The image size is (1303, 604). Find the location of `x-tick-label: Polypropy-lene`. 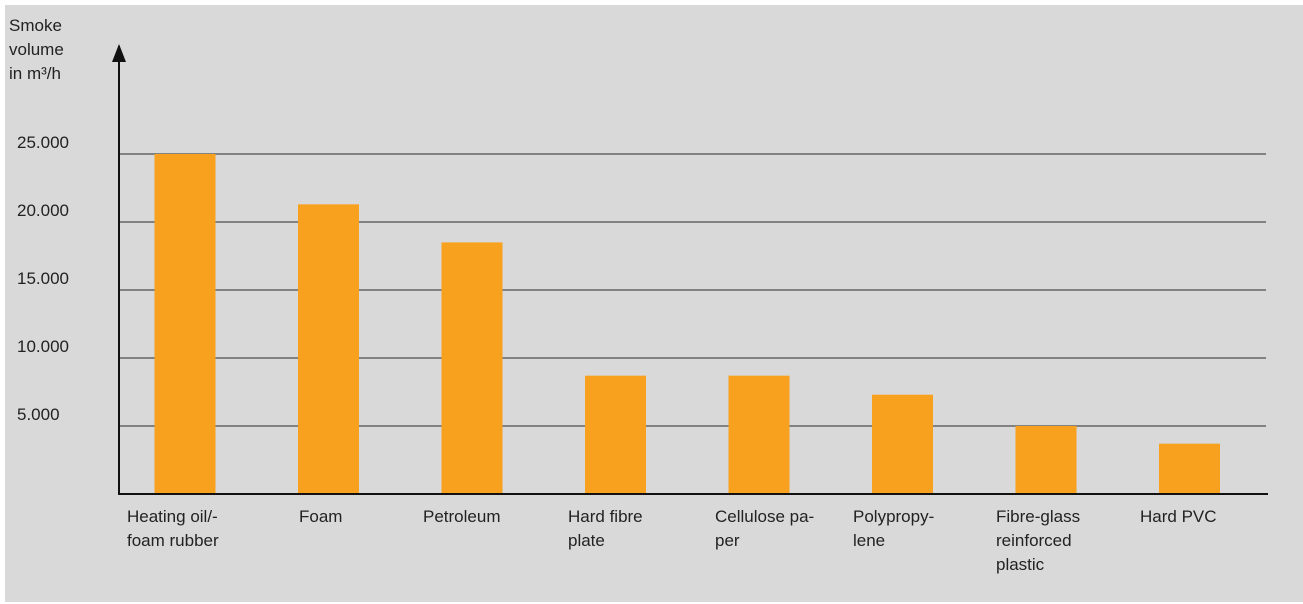

x-tick-label: Polypropy-lene is located at coordinates (893, 528).